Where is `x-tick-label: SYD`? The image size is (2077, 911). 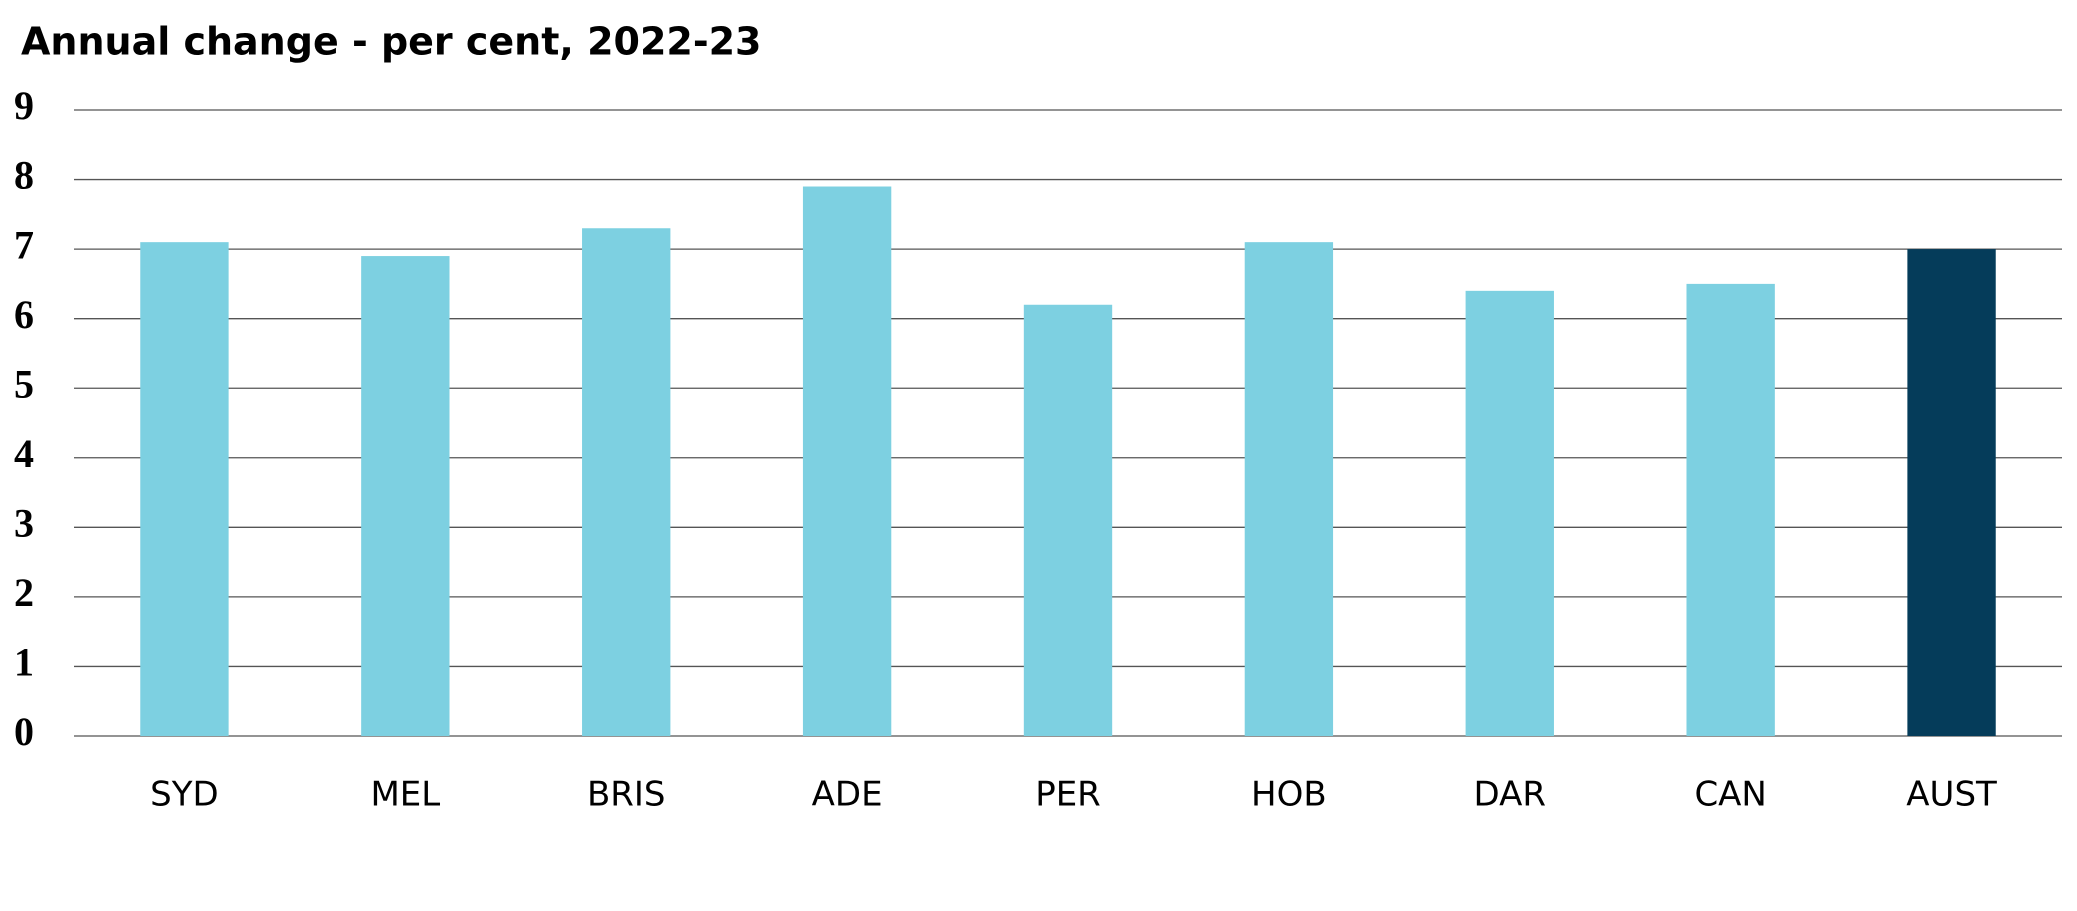
x-tick-label: SYD is located at coordinates (184, 795).